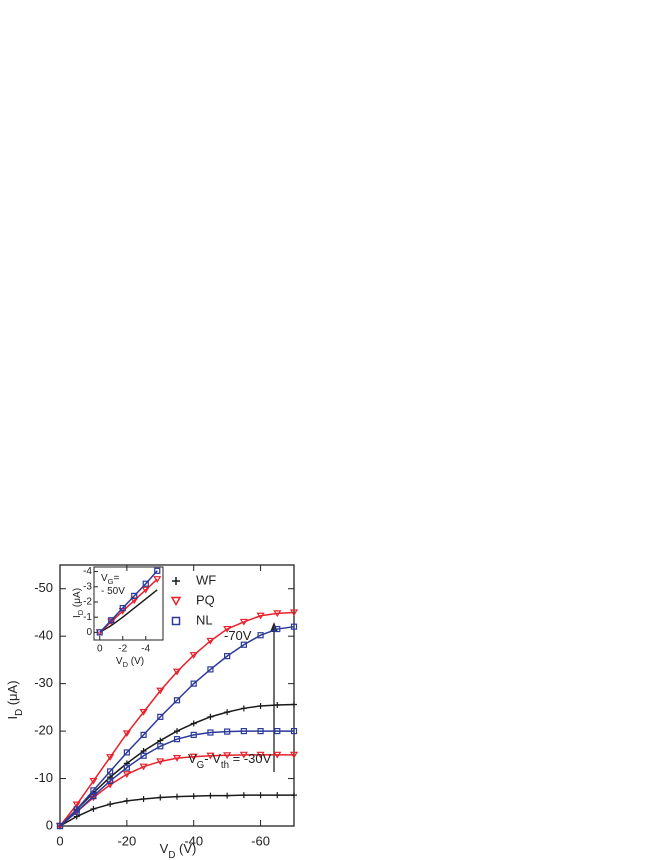 The image size is (664, 860). I want to click on y-tick-label: 0, so click(49, 824).